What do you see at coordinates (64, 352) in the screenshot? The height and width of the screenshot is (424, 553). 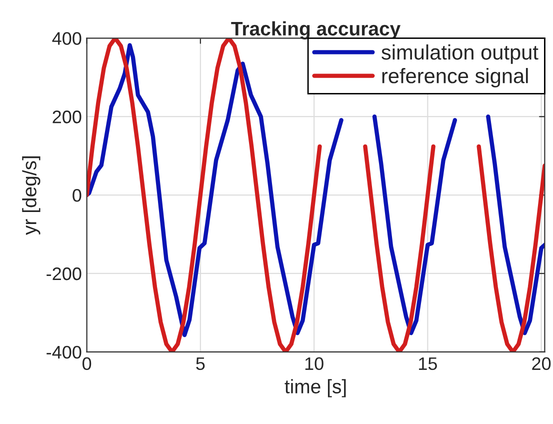 I see `y-tick-label: -400` at bounding box center [64, 352].